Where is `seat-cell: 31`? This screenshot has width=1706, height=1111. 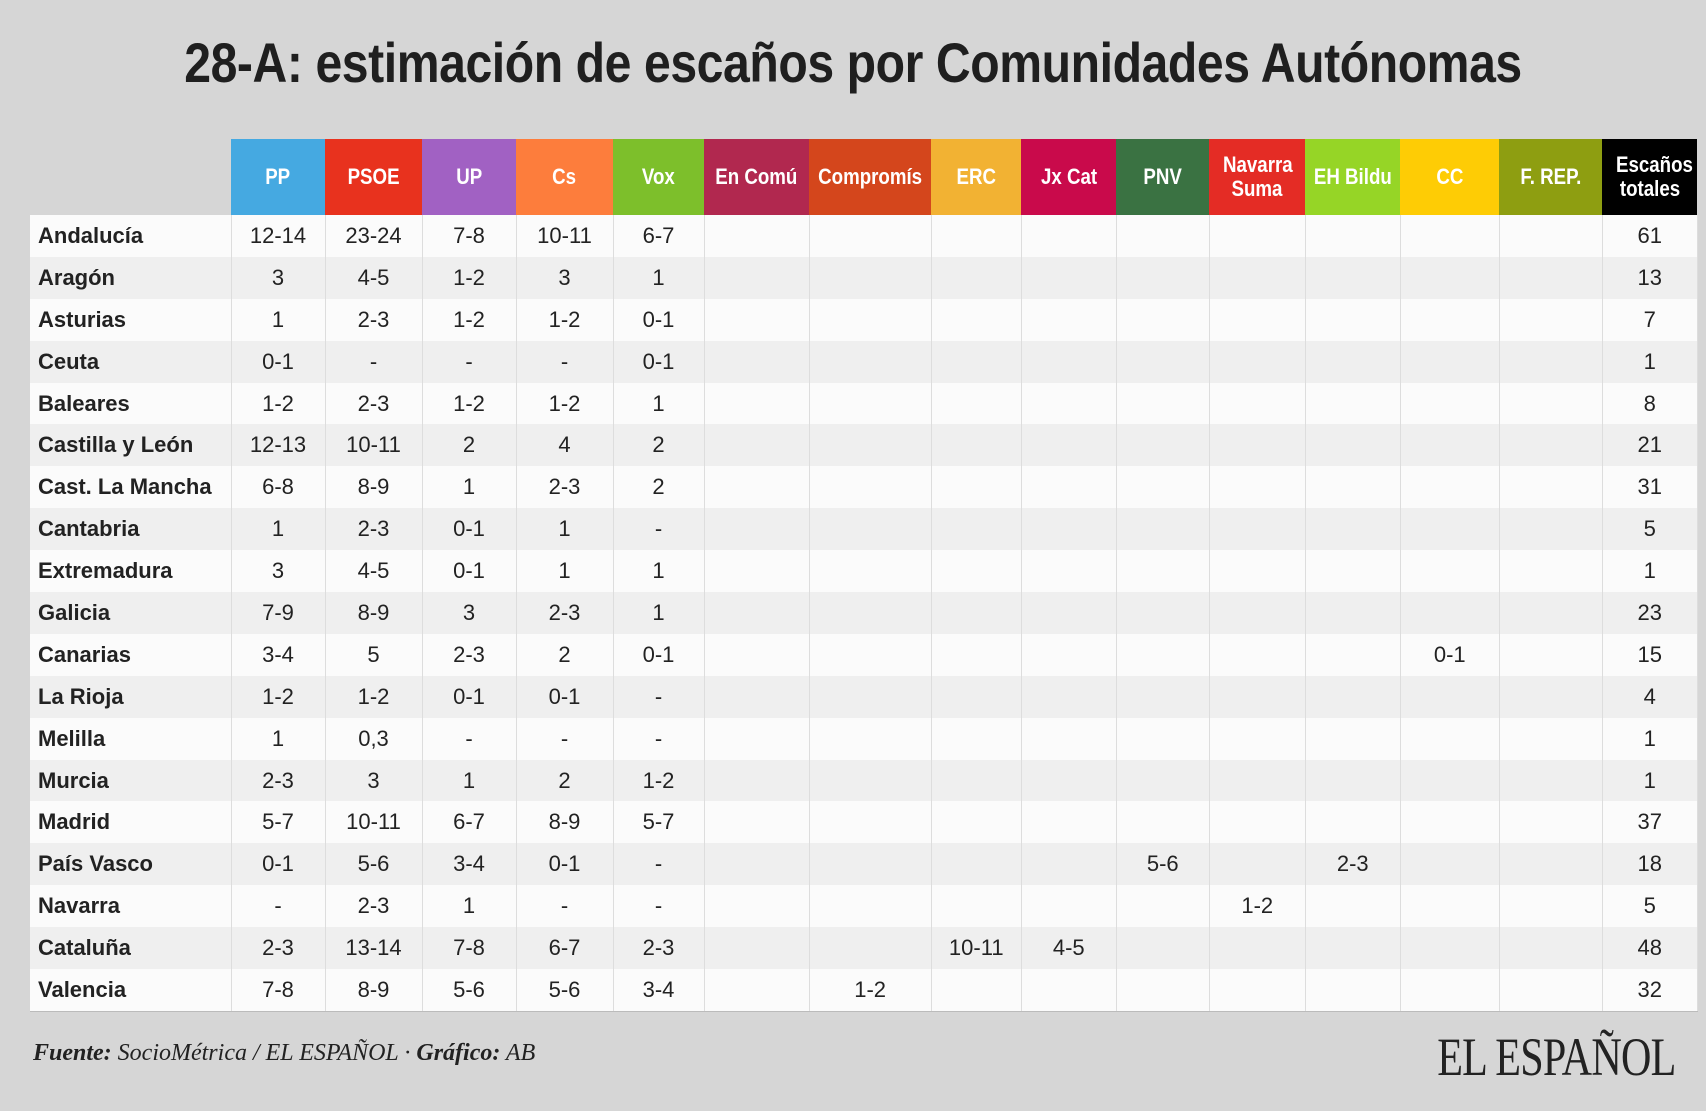 seat-cell: 31 is located at coordinates (1650, 487).